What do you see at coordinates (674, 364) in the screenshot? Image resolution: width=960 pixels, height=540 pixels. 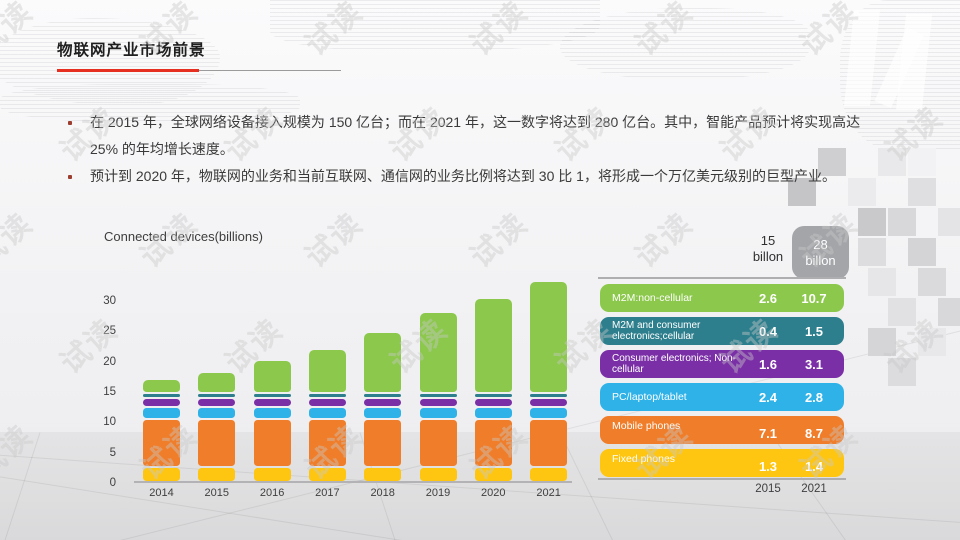 I see `legend-row-label: Consumer electronics; Non-cellular` at bounding box center [674, 364].